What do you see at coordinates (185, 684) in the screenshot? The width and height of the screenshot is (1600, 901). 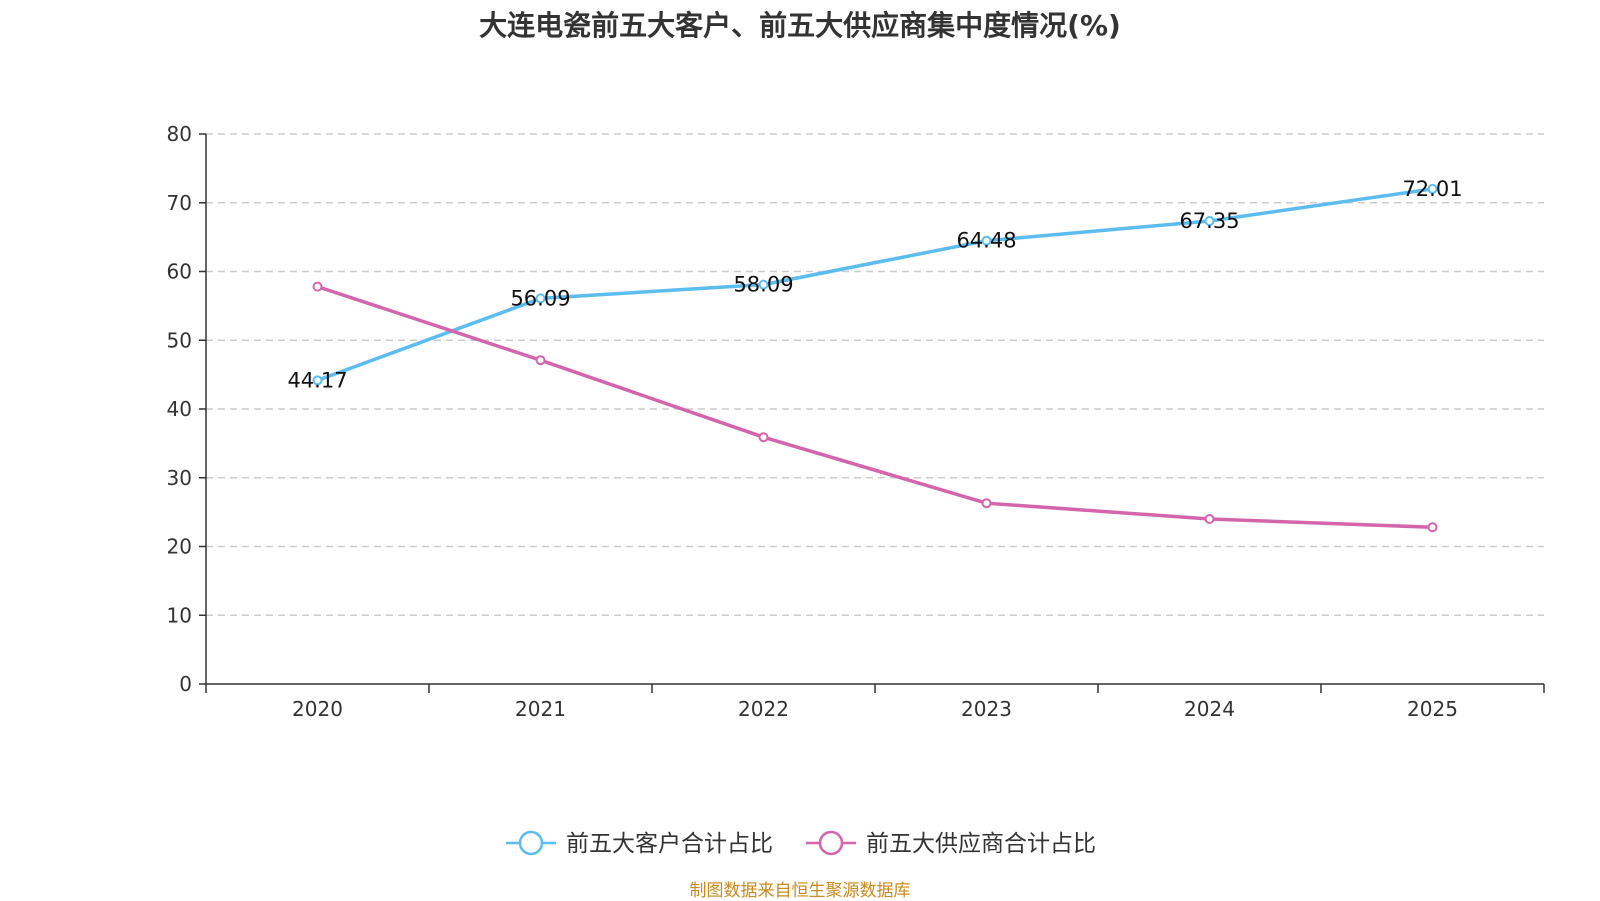 I see `y-tick-label: 0` at bounding box center [185, 684].